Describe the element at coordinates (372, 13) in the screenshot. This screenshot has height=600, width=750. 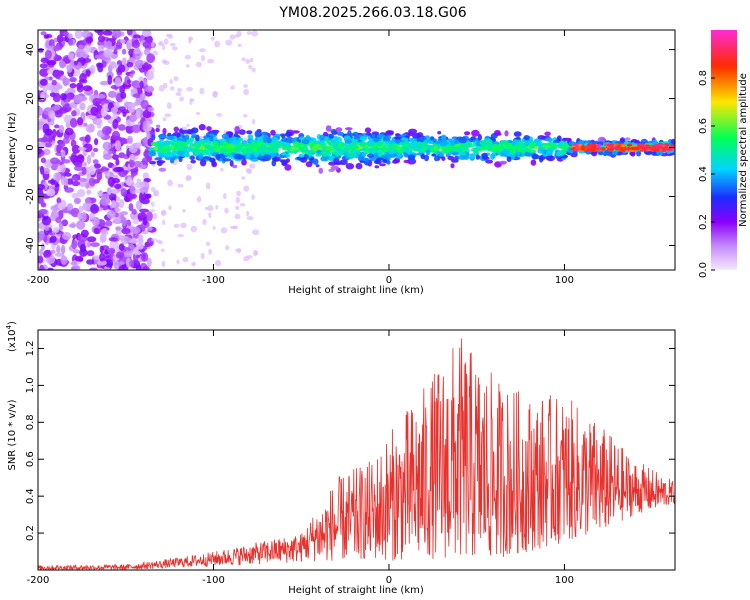
I see `chart-title: YM08.2025.266.03.18.G06` at that location.